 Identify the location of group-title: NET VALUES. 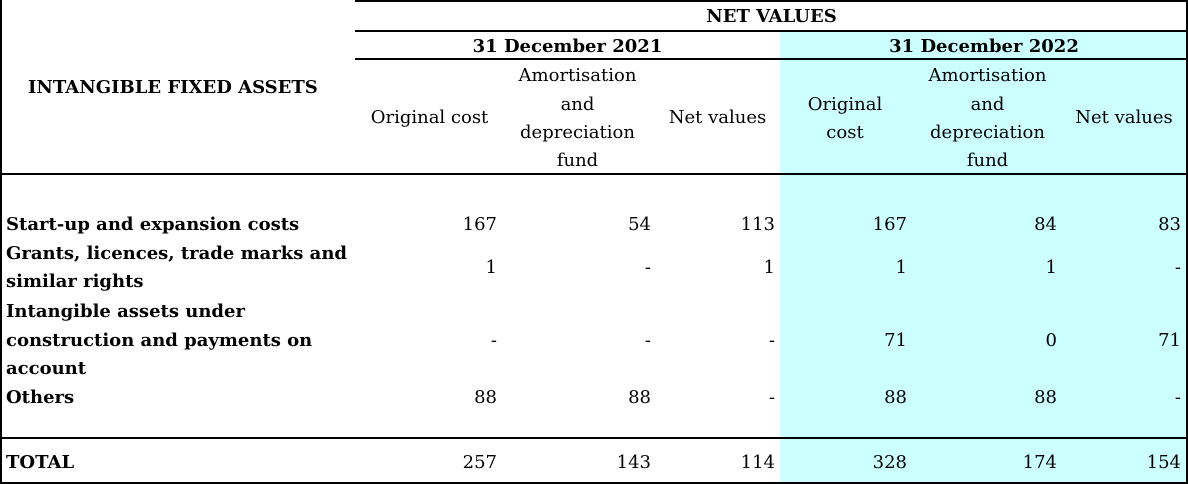
(771, 16).